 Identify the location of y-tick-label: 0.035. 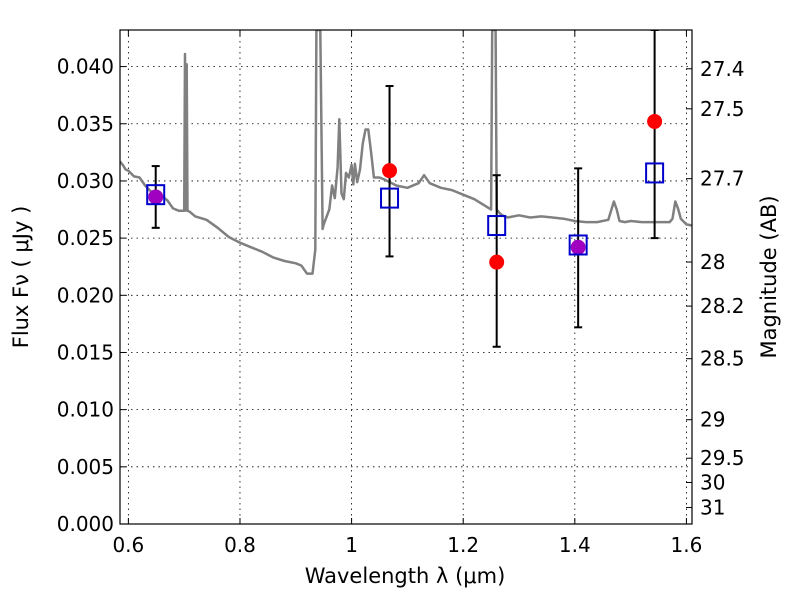
(85, 124).